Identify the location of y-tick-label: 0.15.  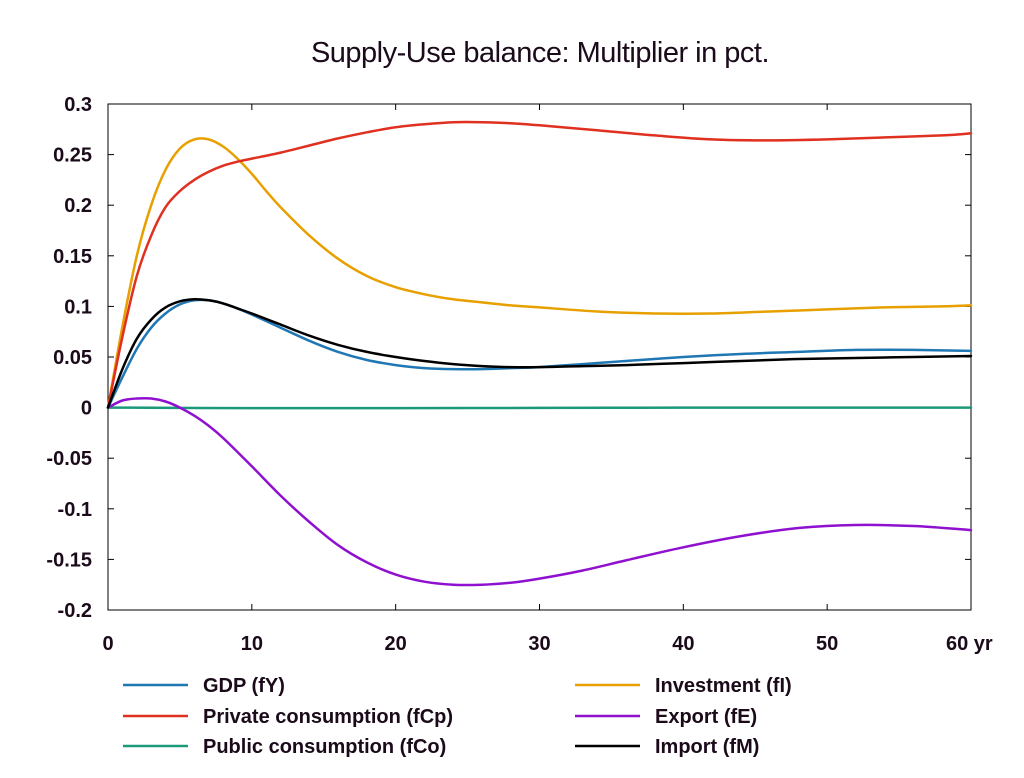
(72, 257).